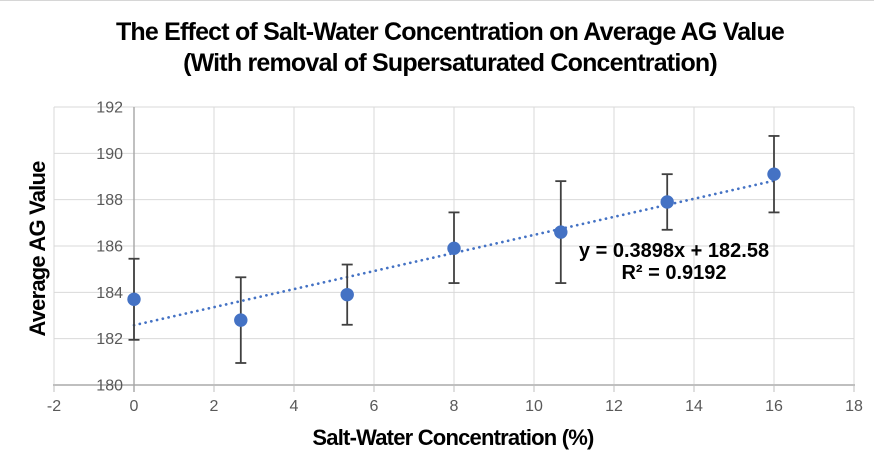  What do you see at coordinates (854, 406) in the screenshot?
I see `x-tick-label: 18` at bounding box center [854, 406].